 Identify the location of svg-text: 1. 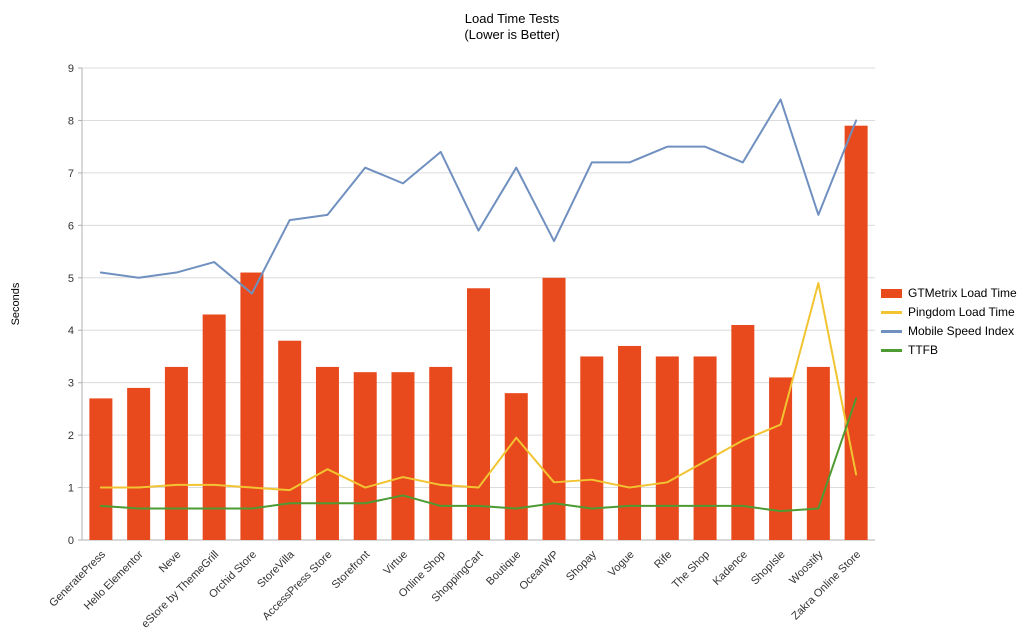
(71, 489).